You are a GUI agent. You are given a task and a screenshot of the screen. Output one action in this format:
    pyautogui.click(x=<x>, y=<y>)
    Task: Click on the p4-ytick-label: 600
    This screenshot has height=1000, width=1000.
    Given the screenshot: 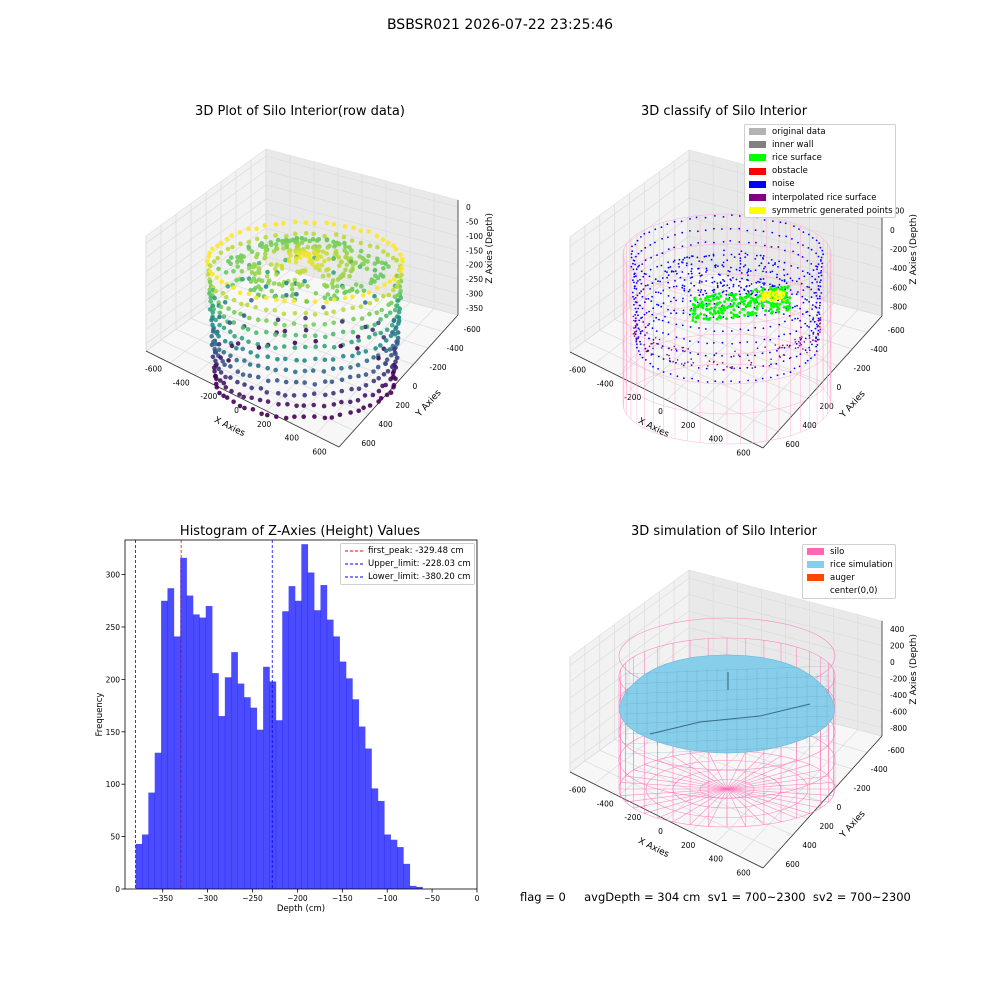 What is the action you would take?
    pyautogui.click(x=792, y=864)
    